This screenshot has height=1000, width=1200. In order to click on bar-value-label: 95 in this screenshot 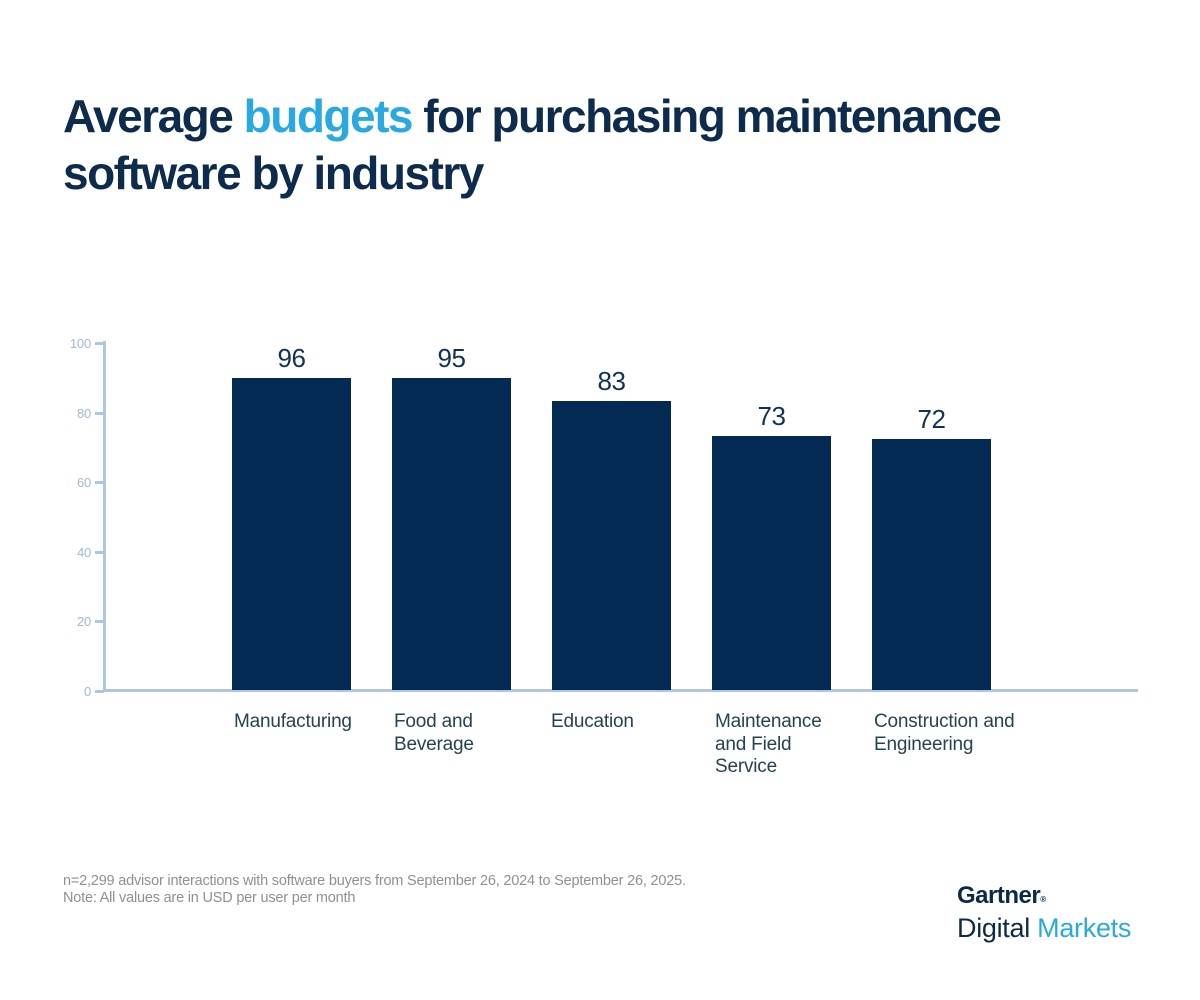, I will do `click(451, 358)`.